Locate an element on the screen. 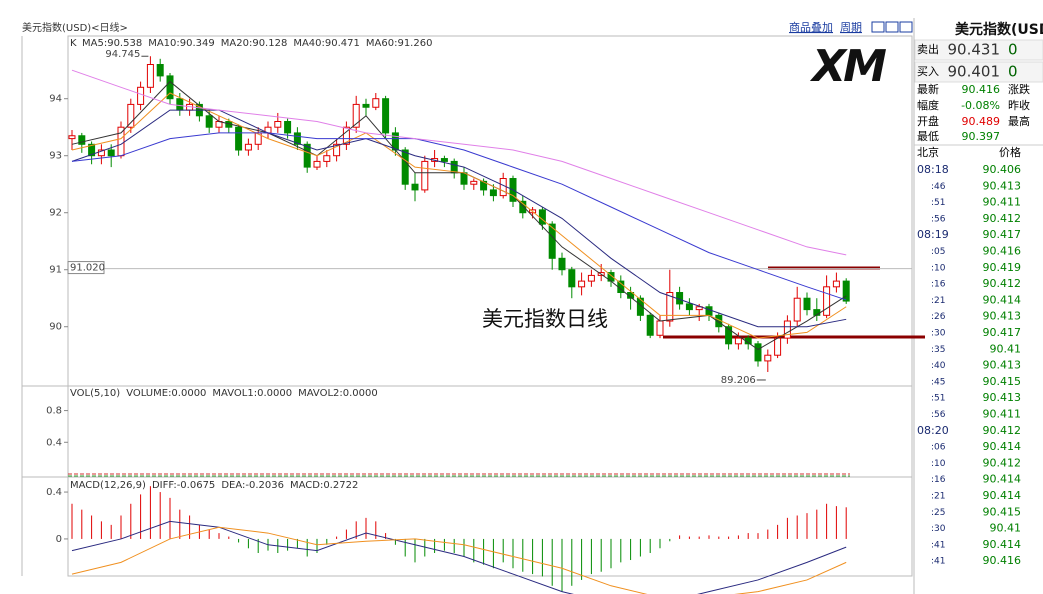 The width and height of the screenshot is (1043, 594). quote-label: 买入 is located at coordinates (928, 71).